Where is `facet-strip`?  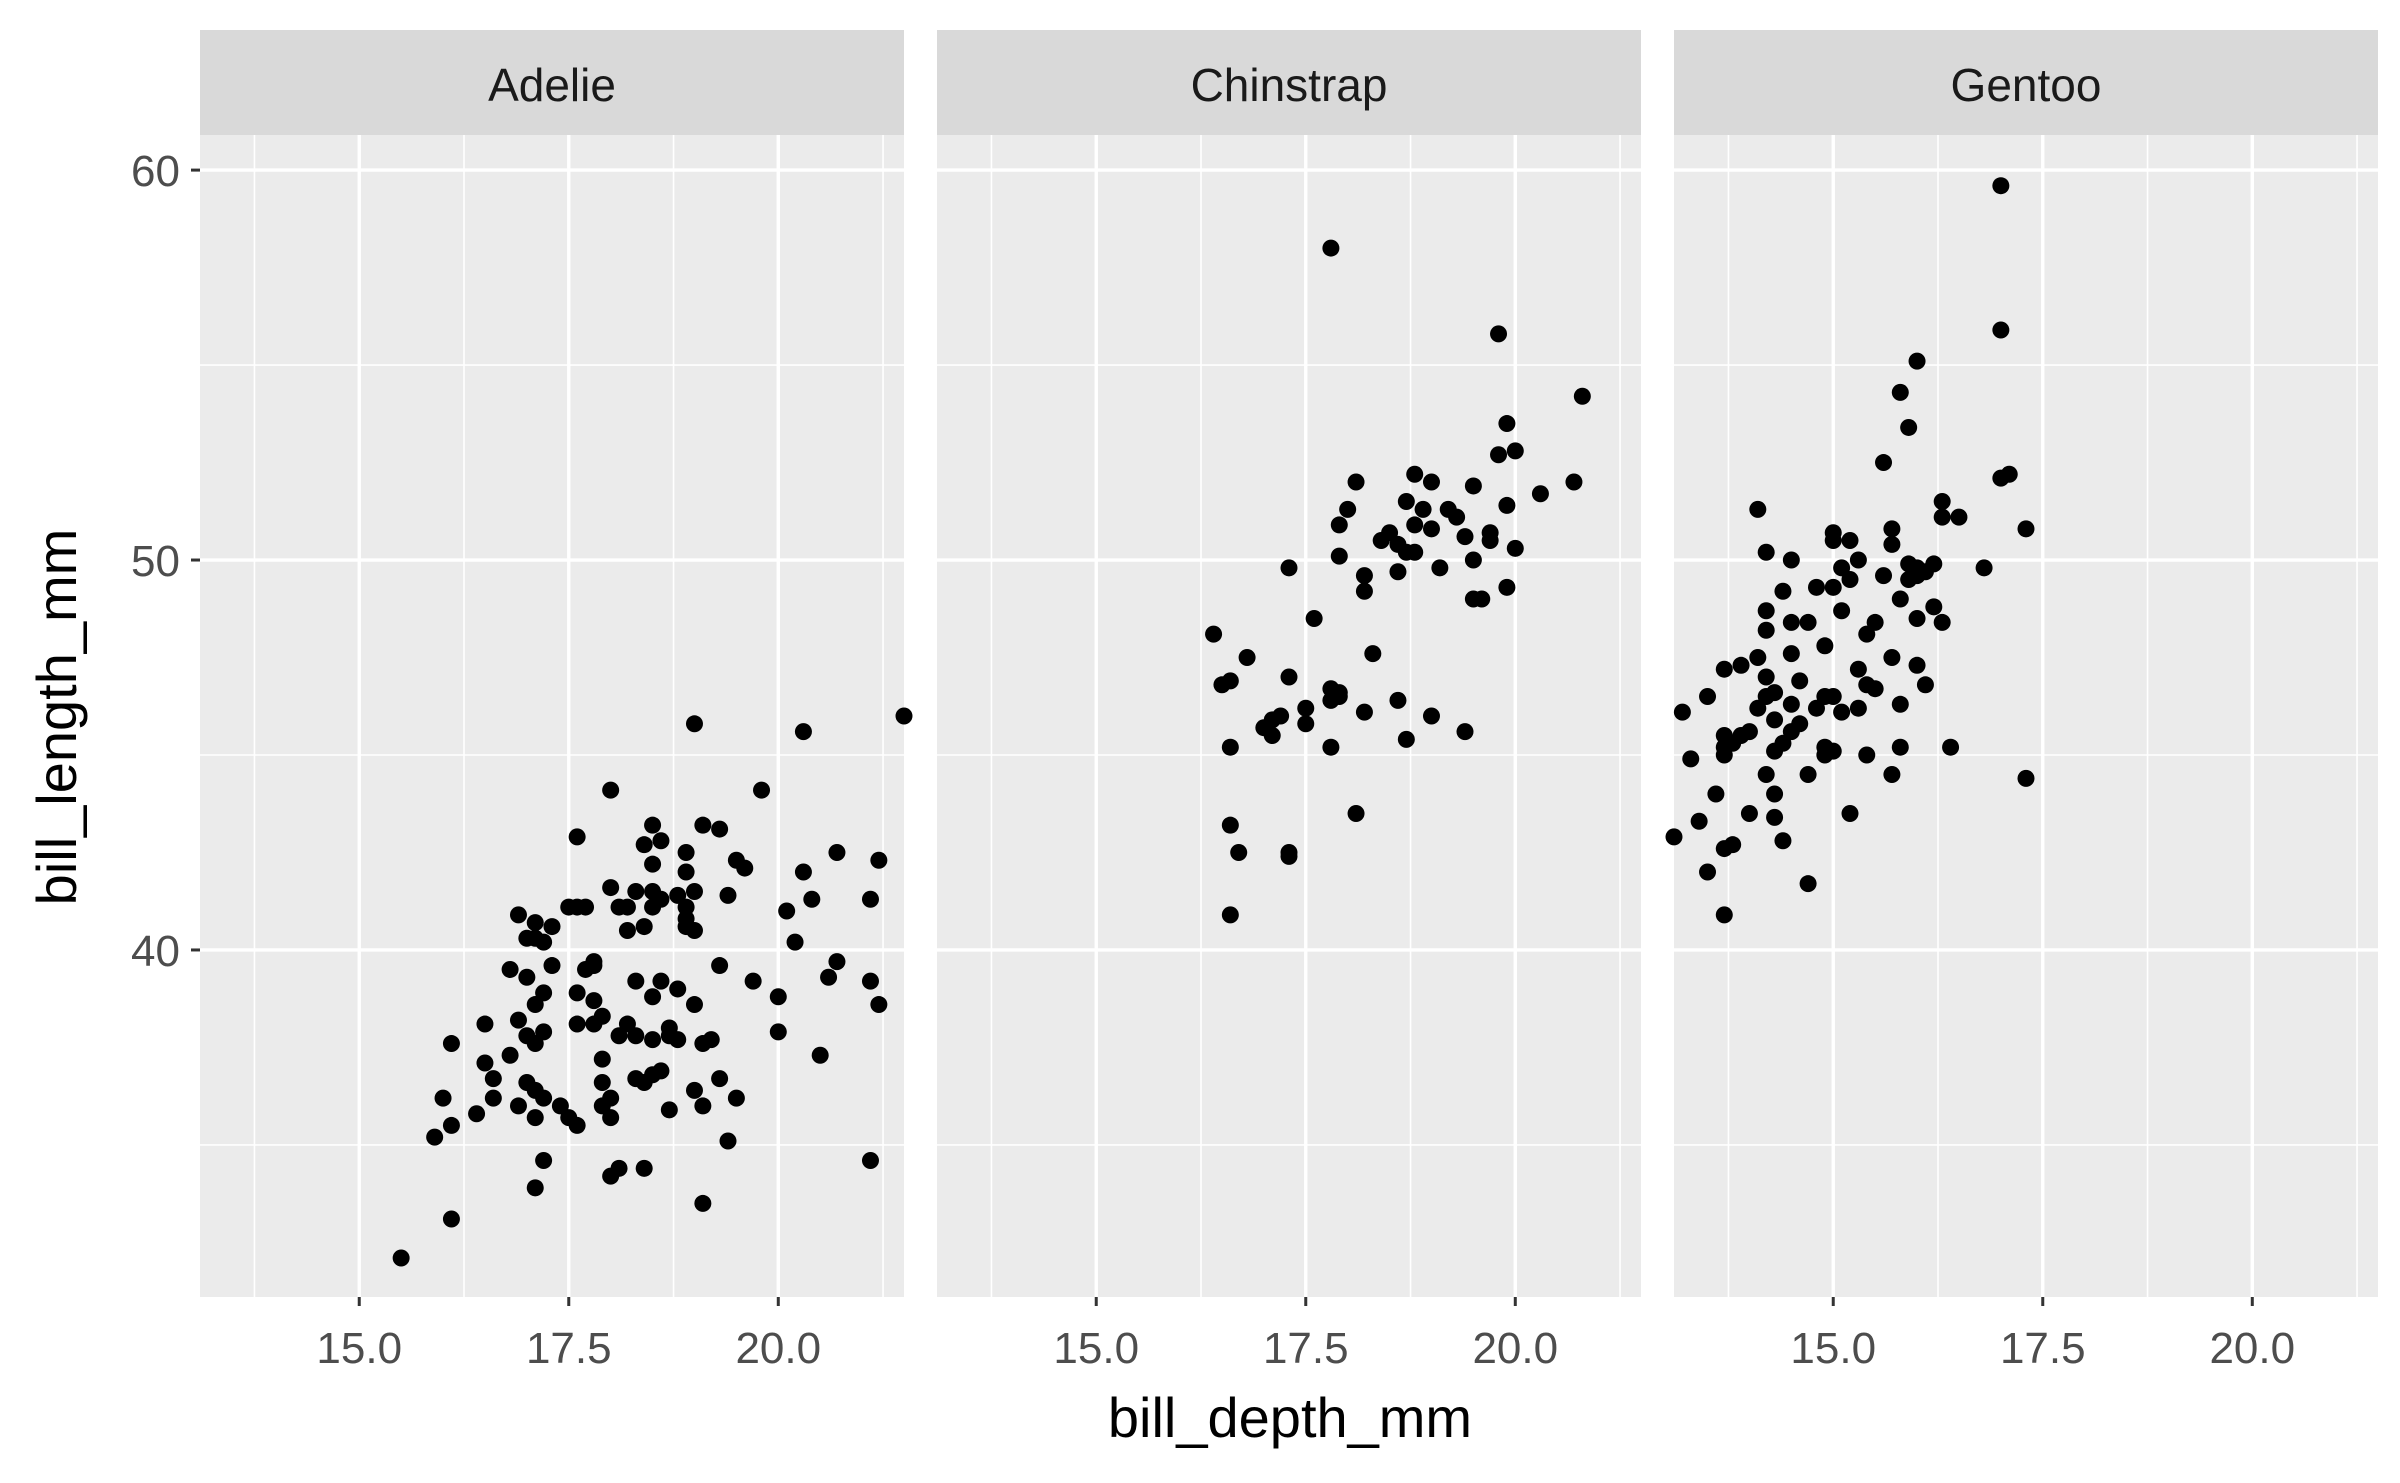
facet-strip is located at coordinates (552, 82).